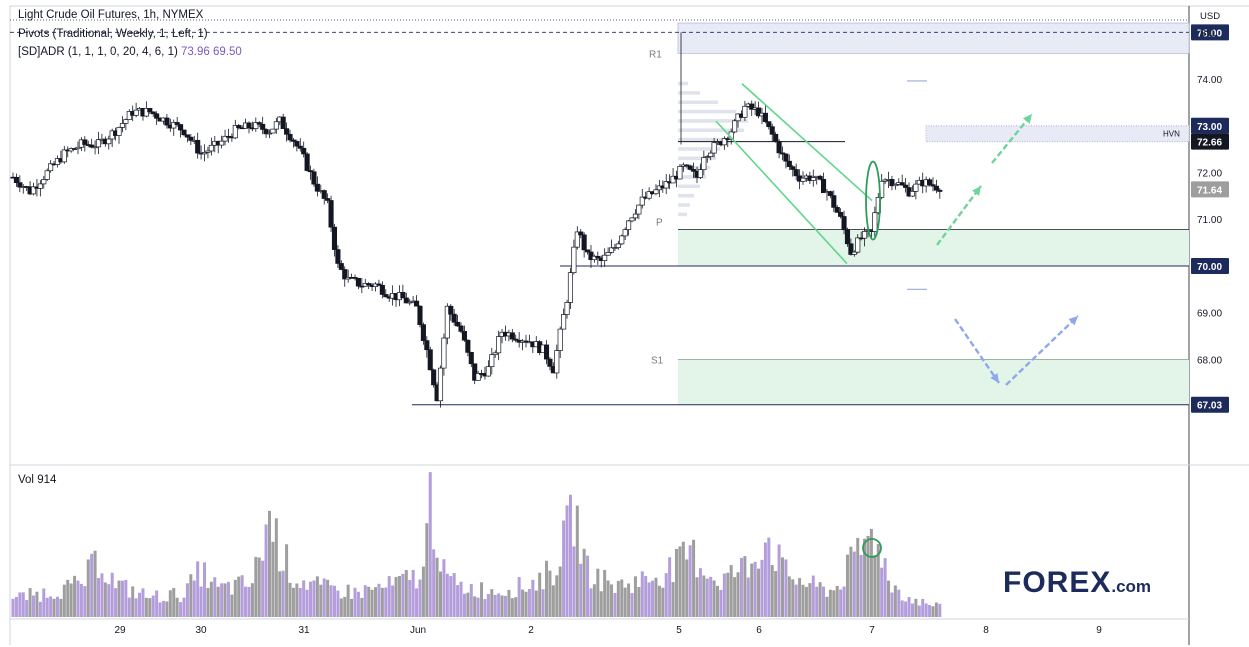 Image resolution: width=1249 pixels, height=647 pixels. What do you see at coordinates (1210, 16) in the screenshot?
I see `axis-currency: USD` at bounding box center [1210, 16].